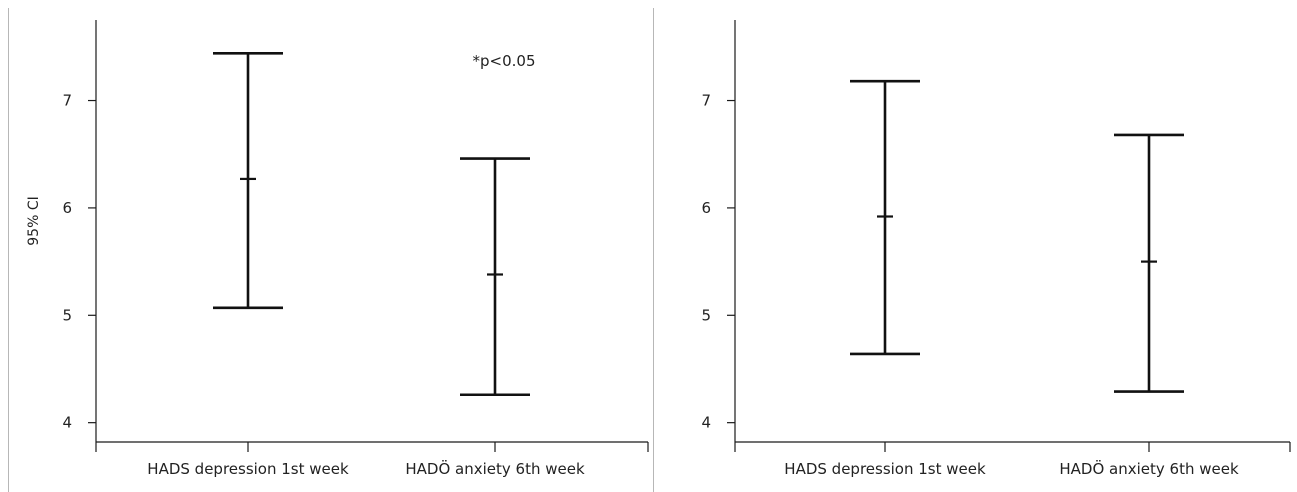  What do you see at coordinates (706, 208) in the screenshot?
I see `y-tick-label-right: 6` at bounding box center [706, 208].